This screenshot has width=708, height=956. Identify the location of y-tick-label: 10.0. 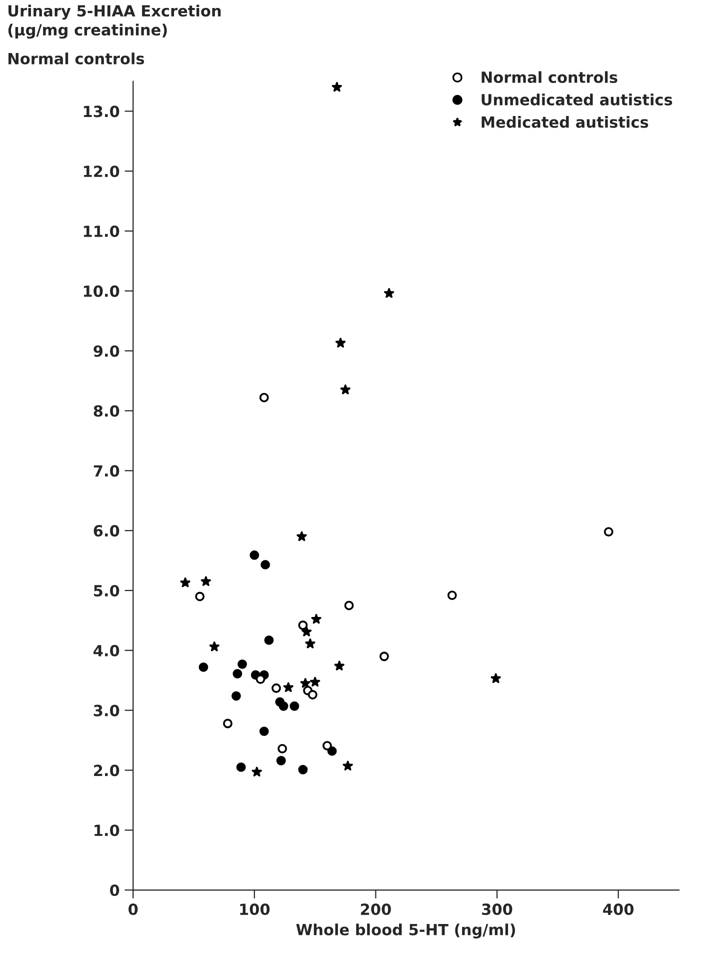
(102, 291).